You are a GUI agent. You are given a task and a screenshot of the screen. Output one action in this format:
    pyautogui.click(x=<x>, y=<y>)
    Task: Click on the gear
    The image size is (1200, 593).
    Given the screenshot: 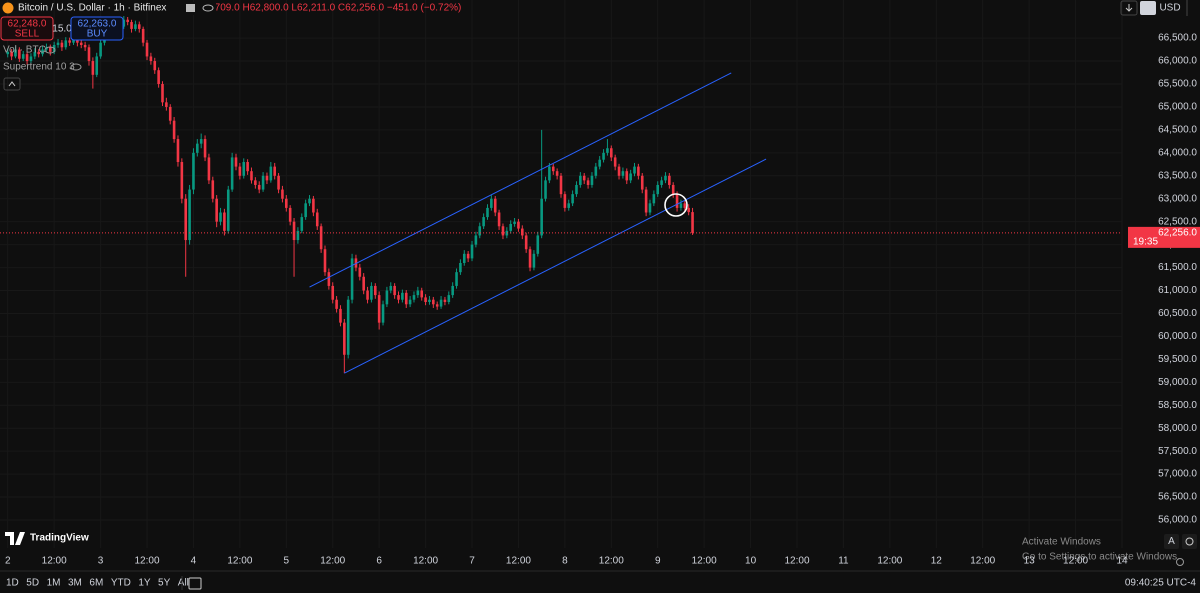 What is the action you would take?
    pyautogui.click(x=1180, y=562)
    